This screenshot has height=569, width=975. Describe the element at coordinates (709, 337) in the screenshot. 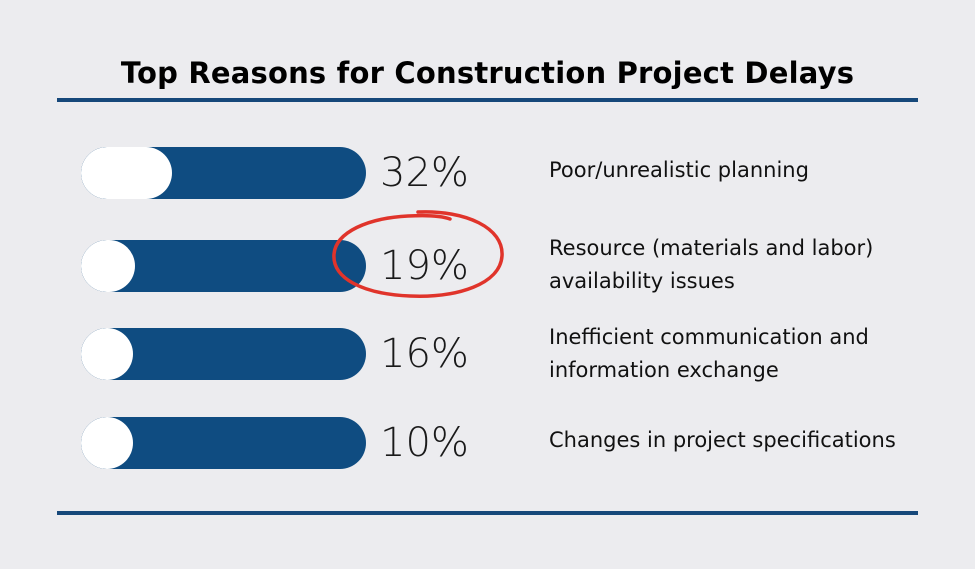

I see `reason-label-line: Inefficient communication and` at that location.